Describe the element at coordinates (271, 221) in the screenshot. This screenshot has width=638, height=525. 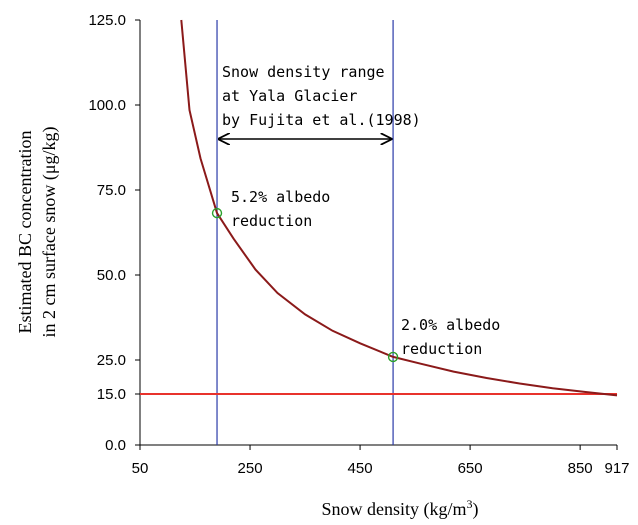
I see `annotation-low-point-line2: reduction` at that location.